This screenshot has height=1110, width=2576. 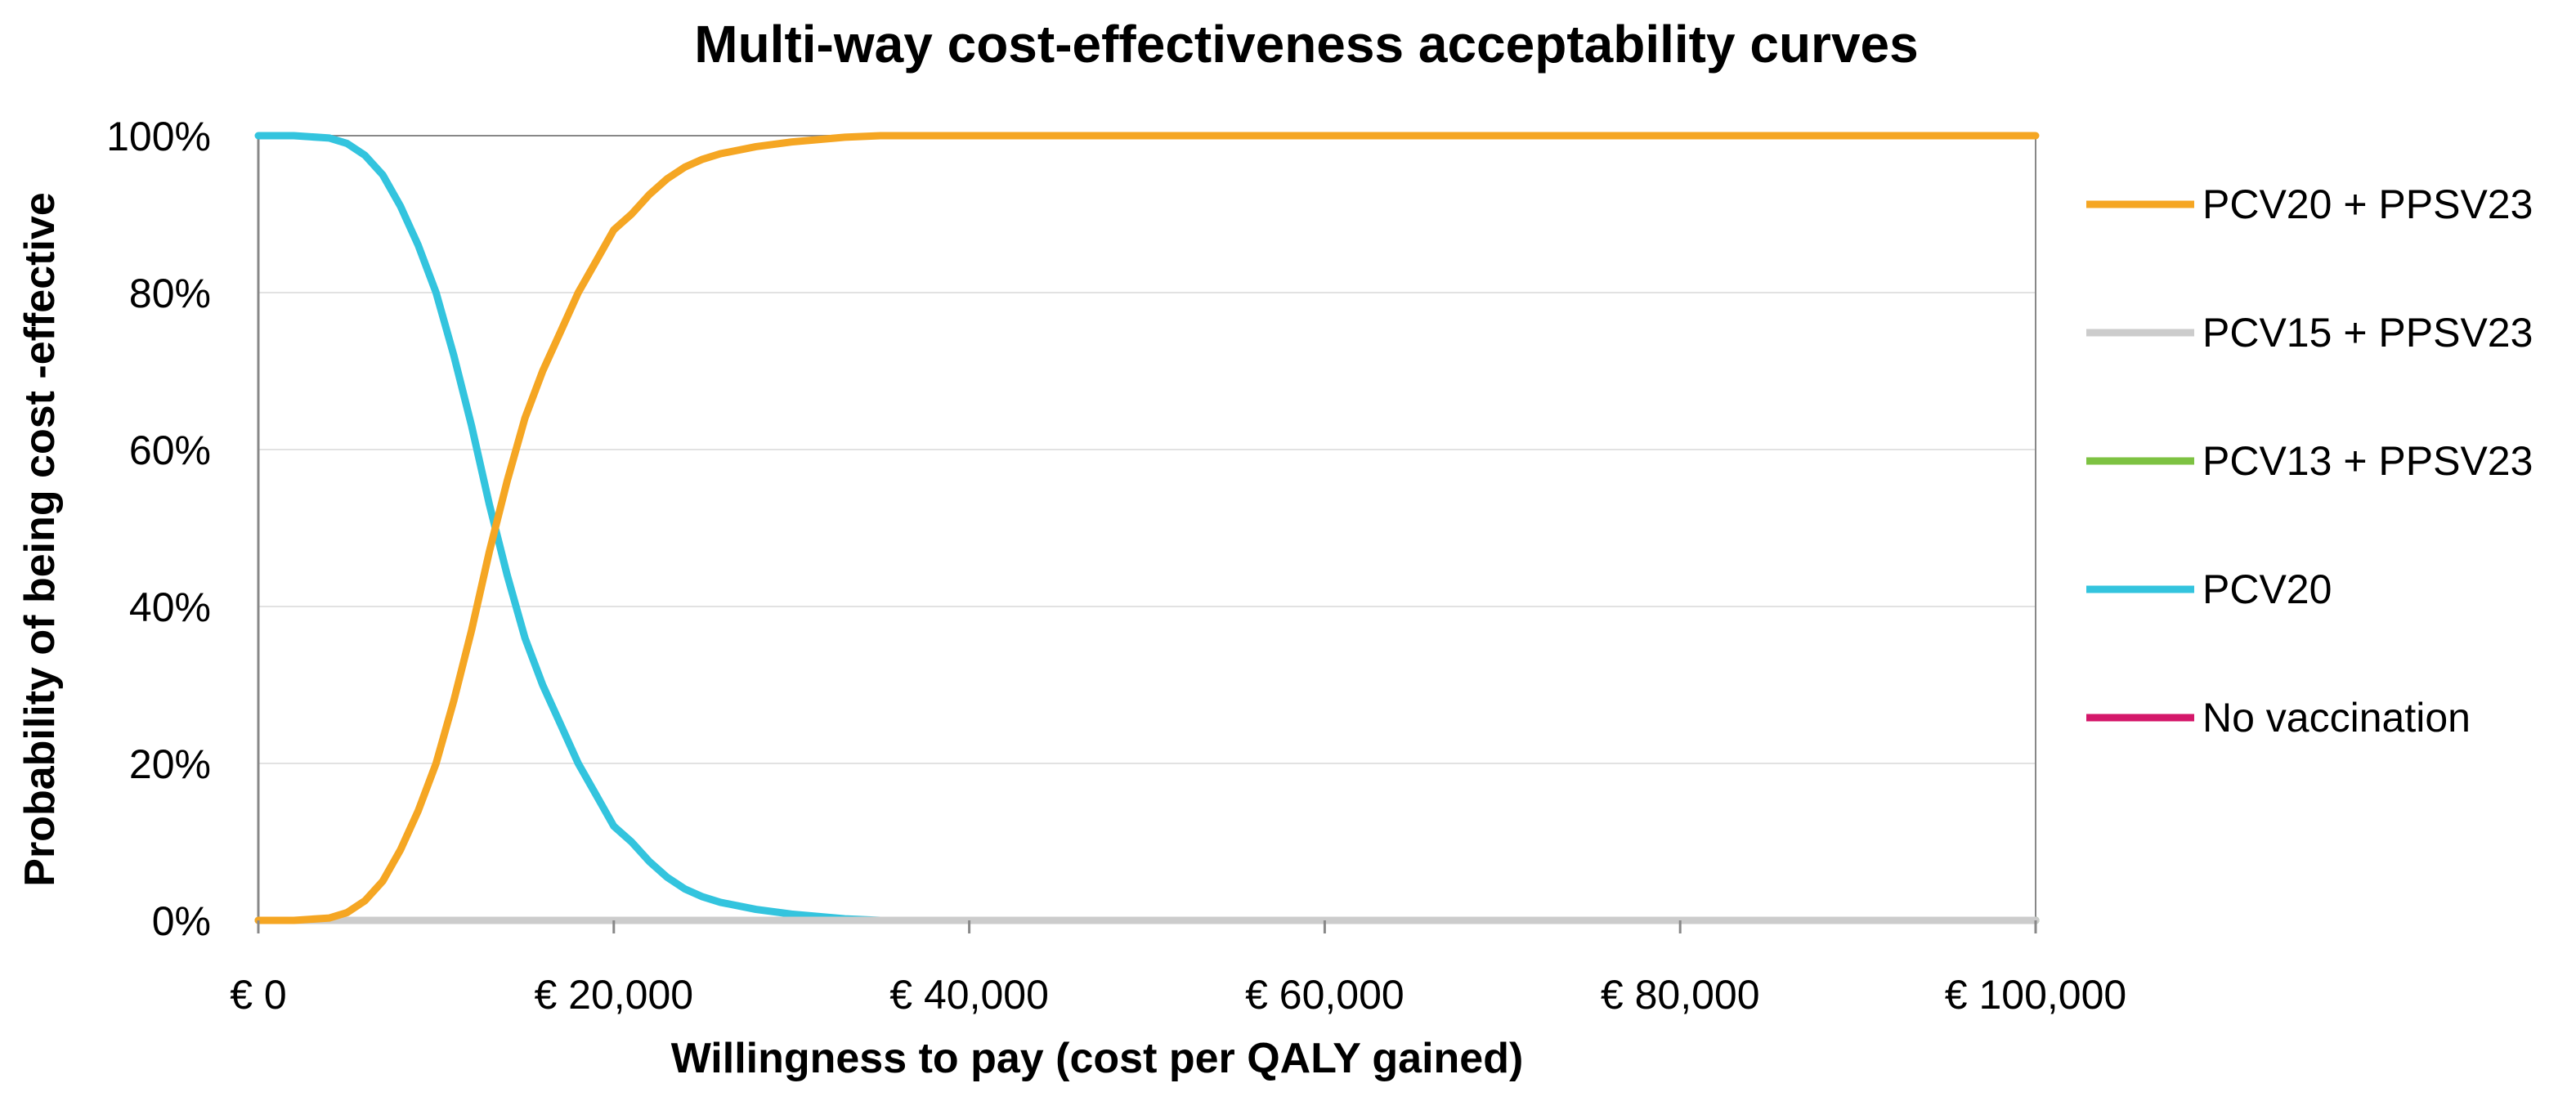 I want to click on legend-label-no-vaccination: No vaccination, so click(x=2337, y=718).